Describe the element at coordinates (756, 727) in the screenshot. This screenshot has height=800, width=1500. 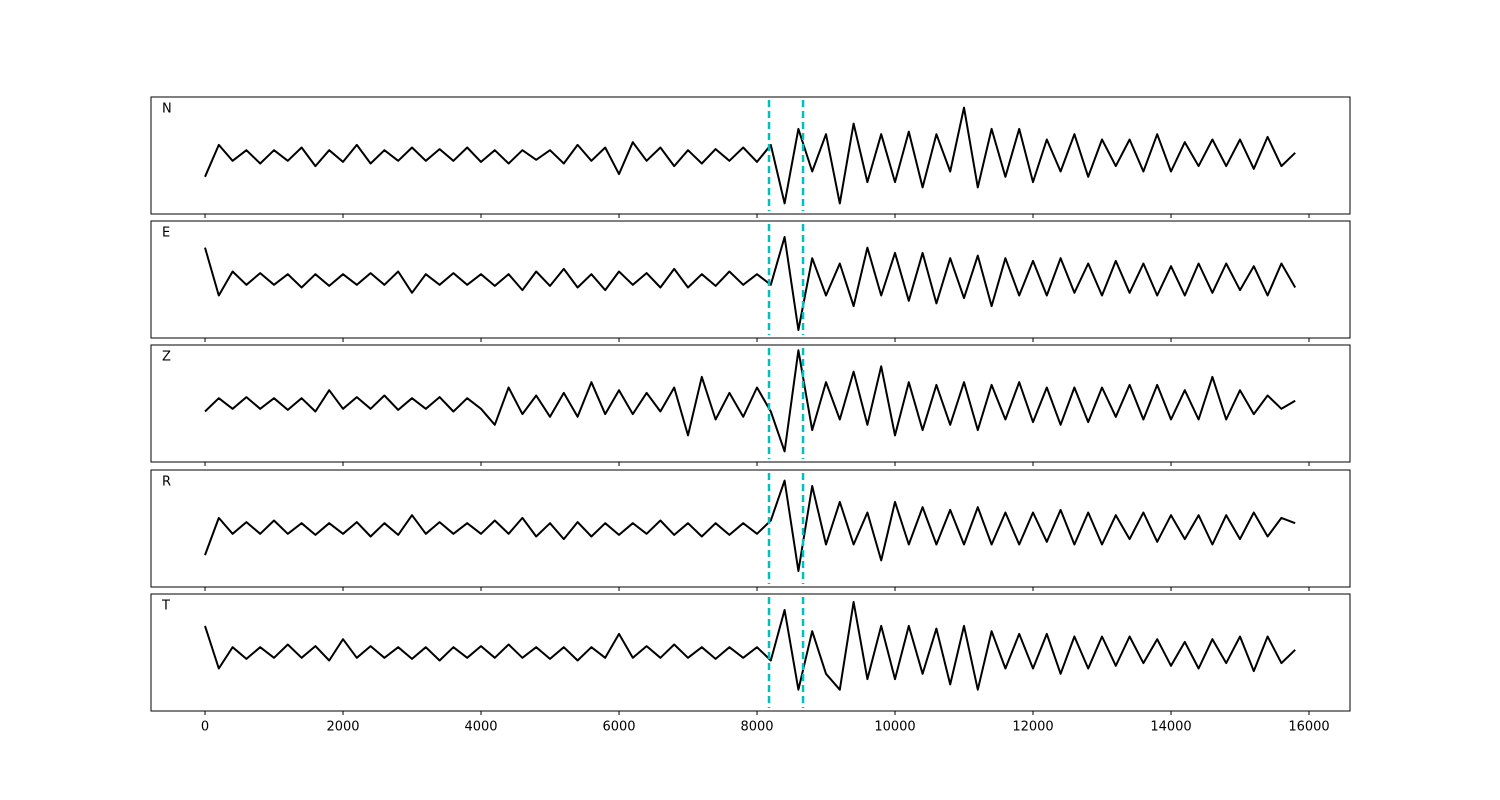
I see `x-tick-label: 8000` at that location.